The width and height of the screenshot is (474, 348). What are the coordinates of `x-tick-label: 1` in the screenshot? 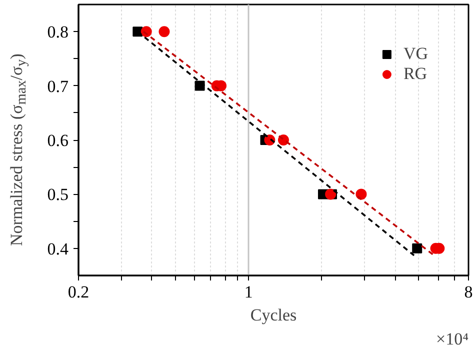 It's located at (248, 292).